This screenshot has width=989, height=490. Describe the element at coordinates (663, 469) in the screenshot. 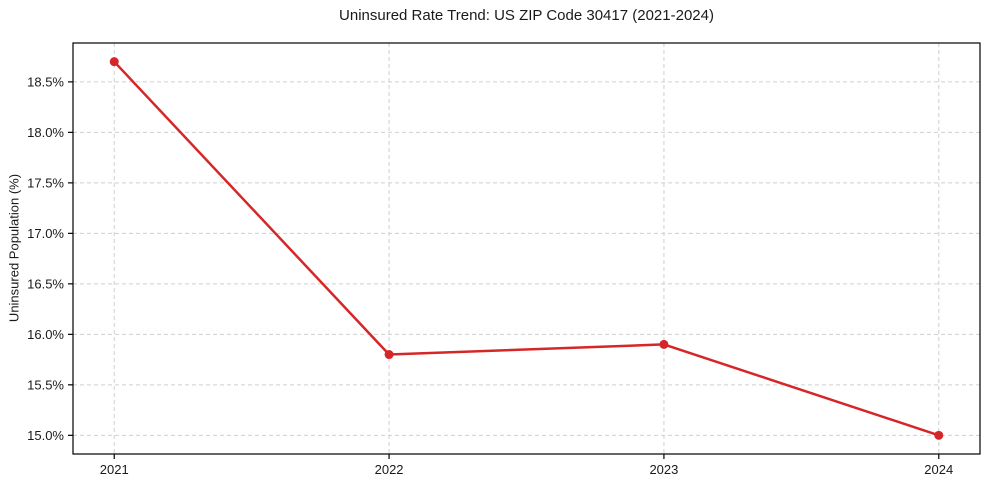

I see `x-tick-label: 2023` at that location.